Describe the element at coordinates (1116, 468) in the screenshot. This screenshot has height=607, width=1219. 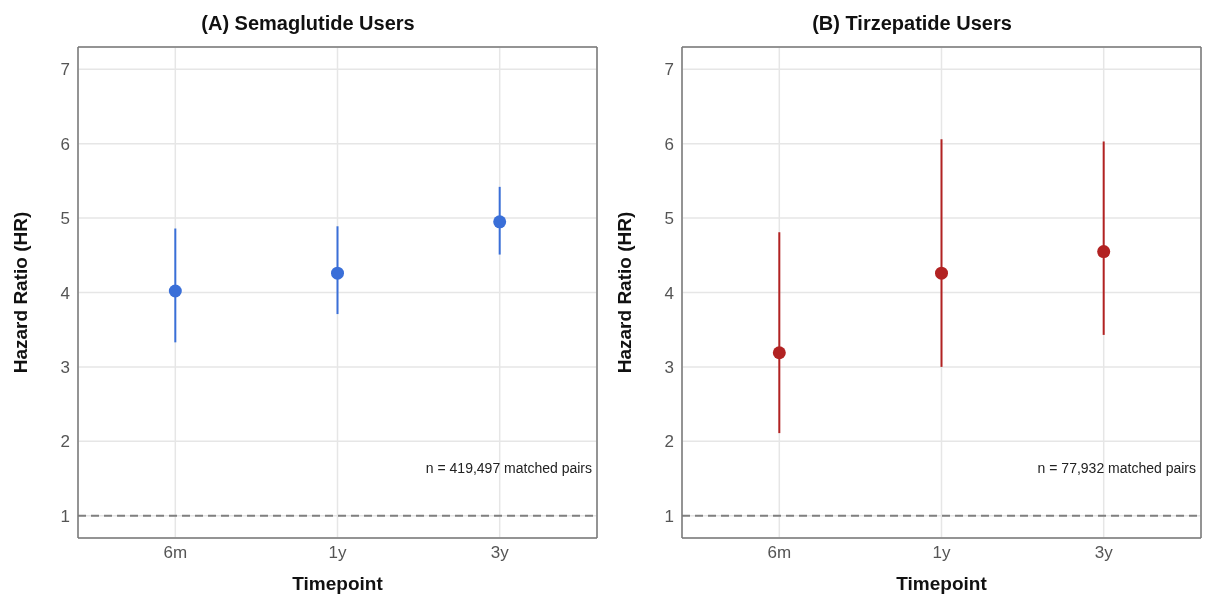
I see `annotation: n = 77,932 matched pairs` at that location.